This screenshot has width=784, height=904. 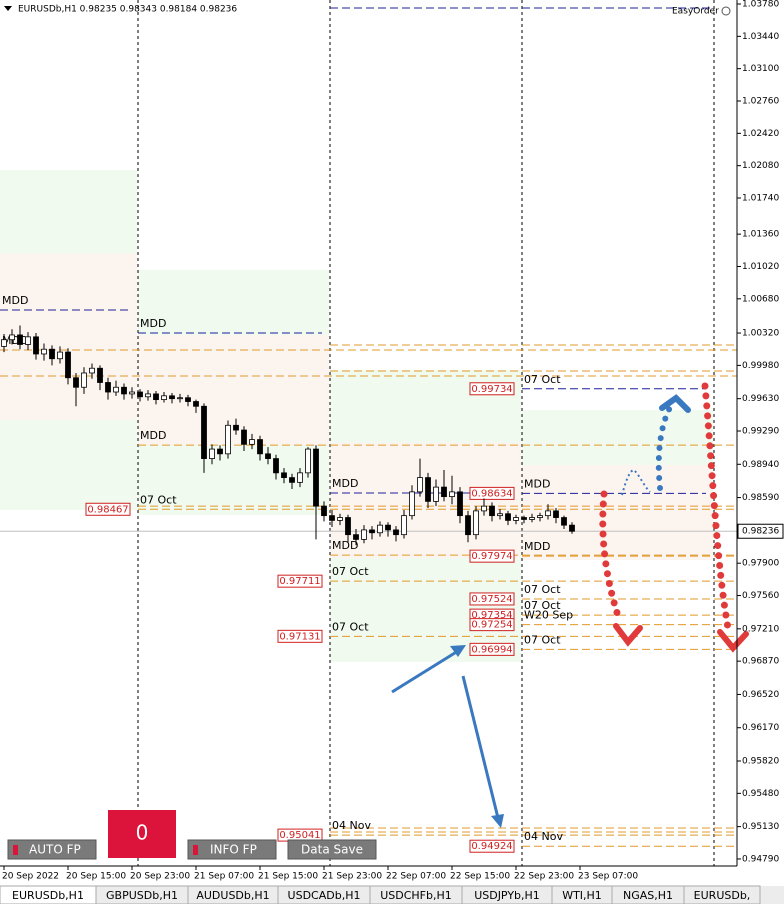 What do you see at coordinates (648, 895) in the screenshot?
I see `tab-label: NGAS,H1` at bounding box center [648, 895].